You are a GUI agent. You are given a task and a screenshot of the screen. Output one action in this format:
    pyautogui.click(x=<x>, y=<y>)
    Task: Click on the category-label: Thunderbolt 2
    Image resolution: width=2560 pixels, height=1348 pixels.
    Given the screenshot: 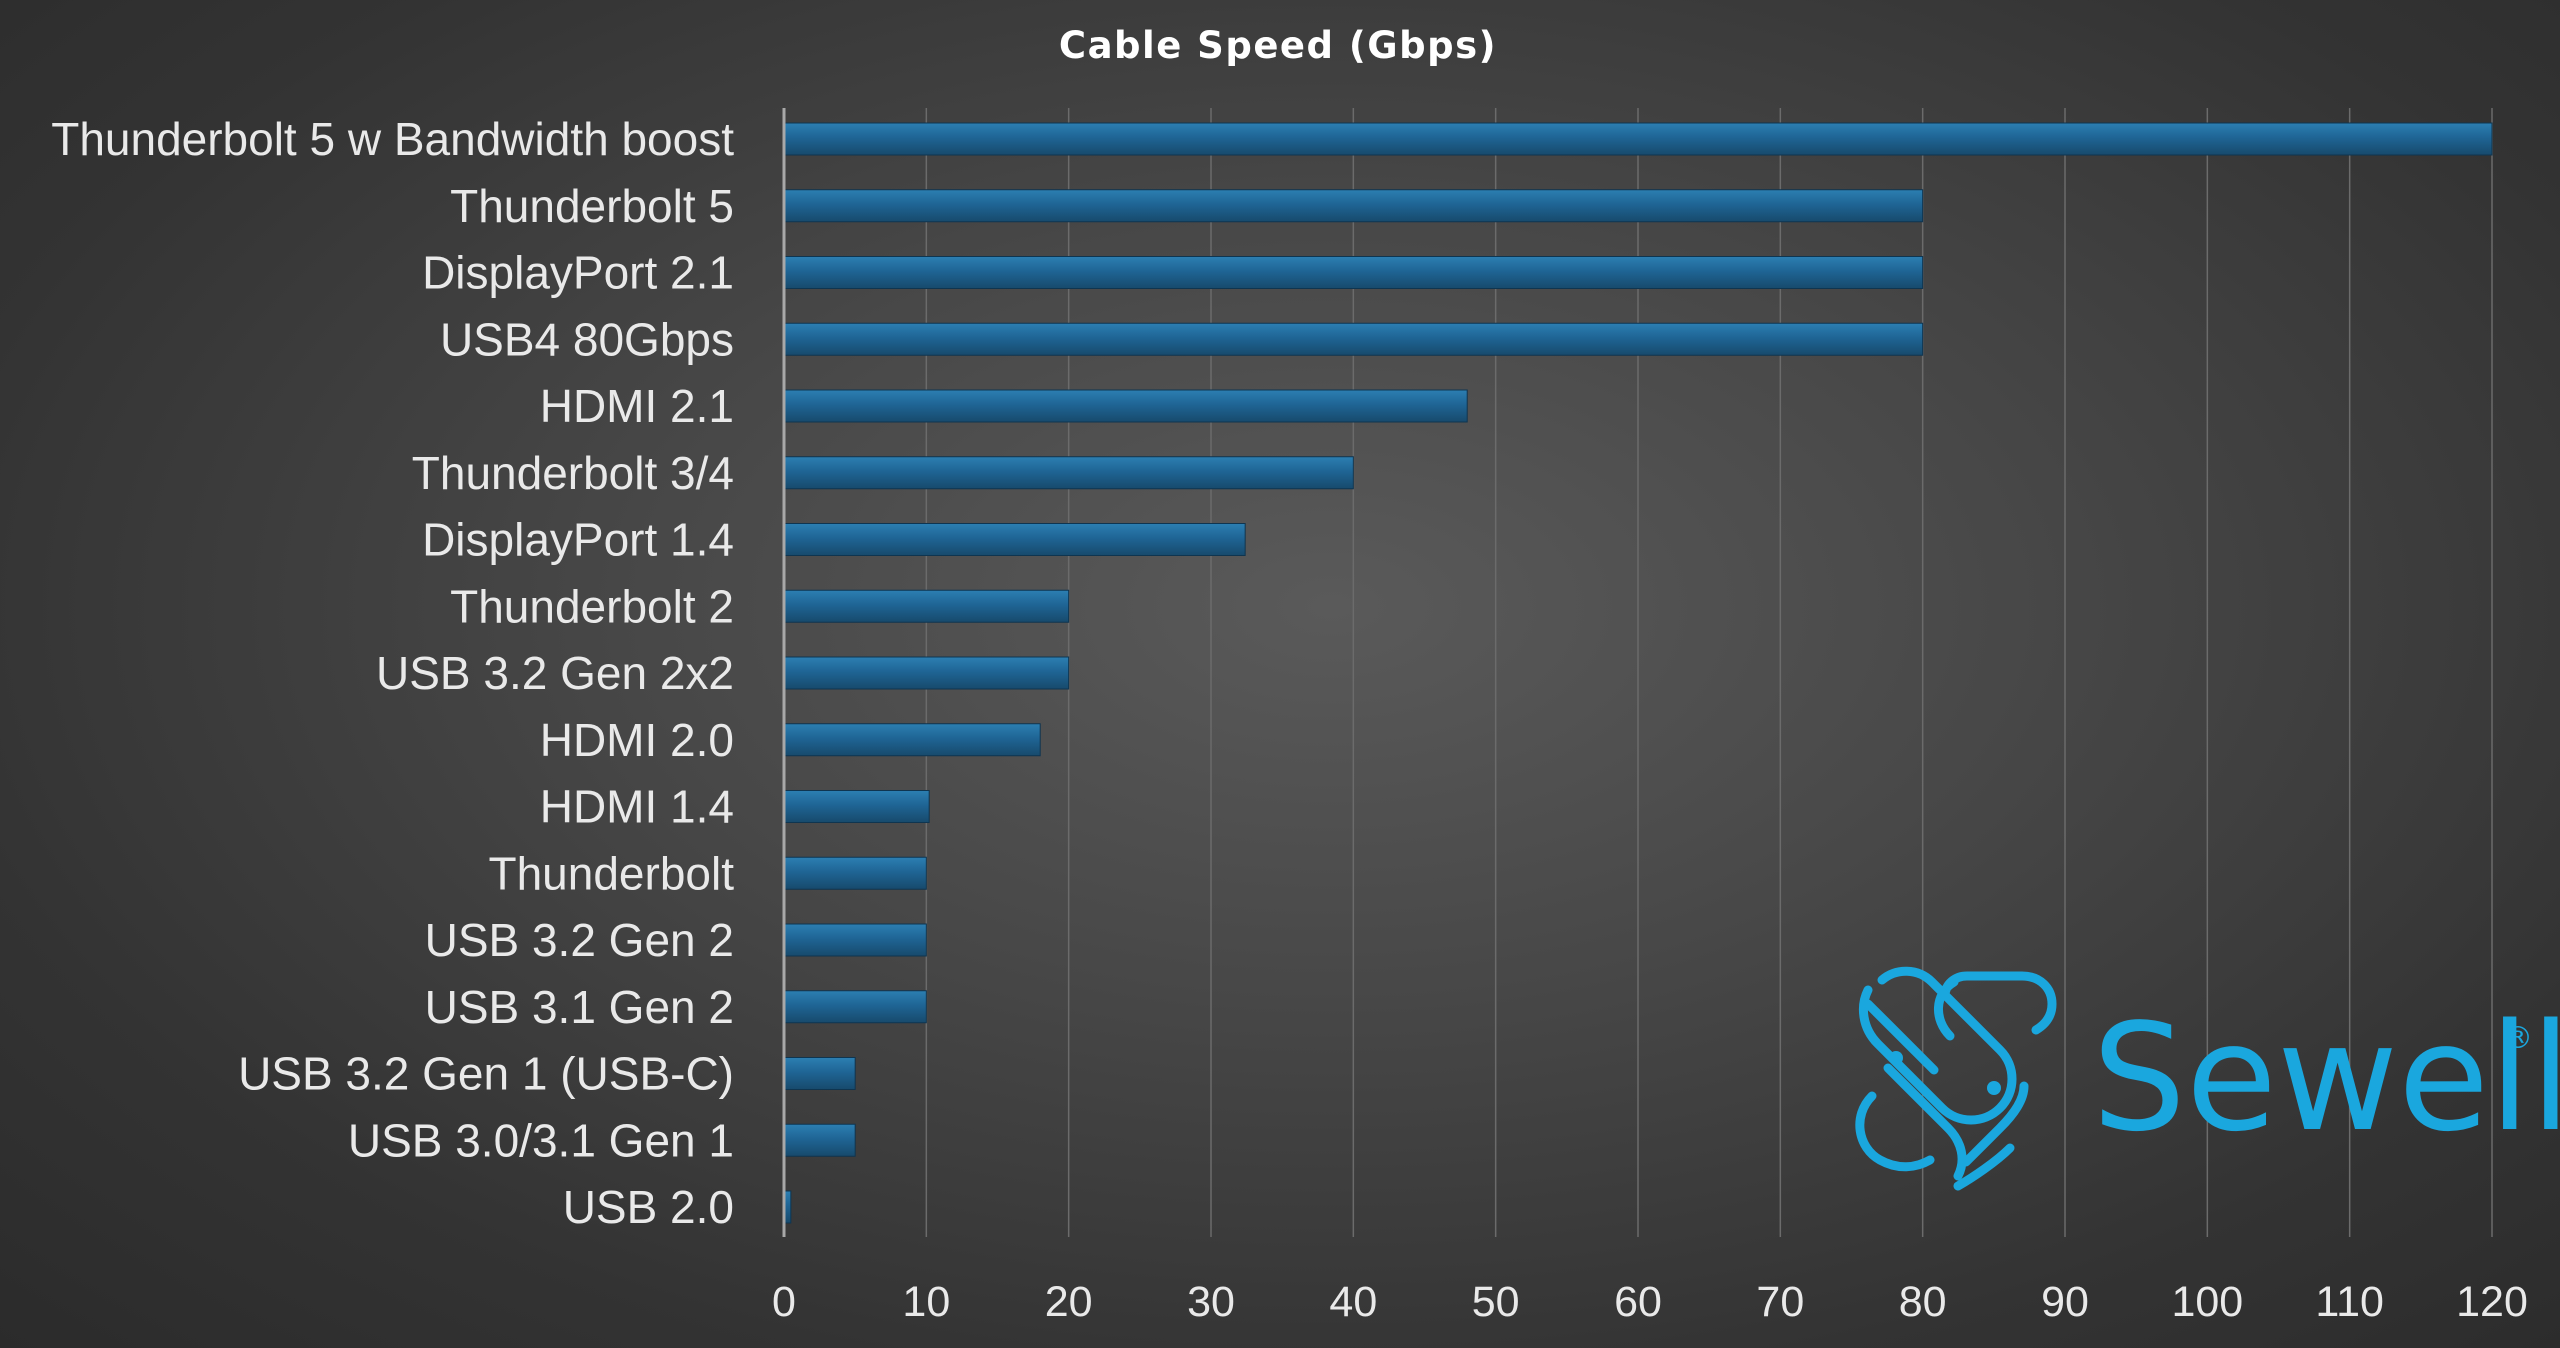 What is the action you would take?
    pyautogui.click(x=592, y=606)
    